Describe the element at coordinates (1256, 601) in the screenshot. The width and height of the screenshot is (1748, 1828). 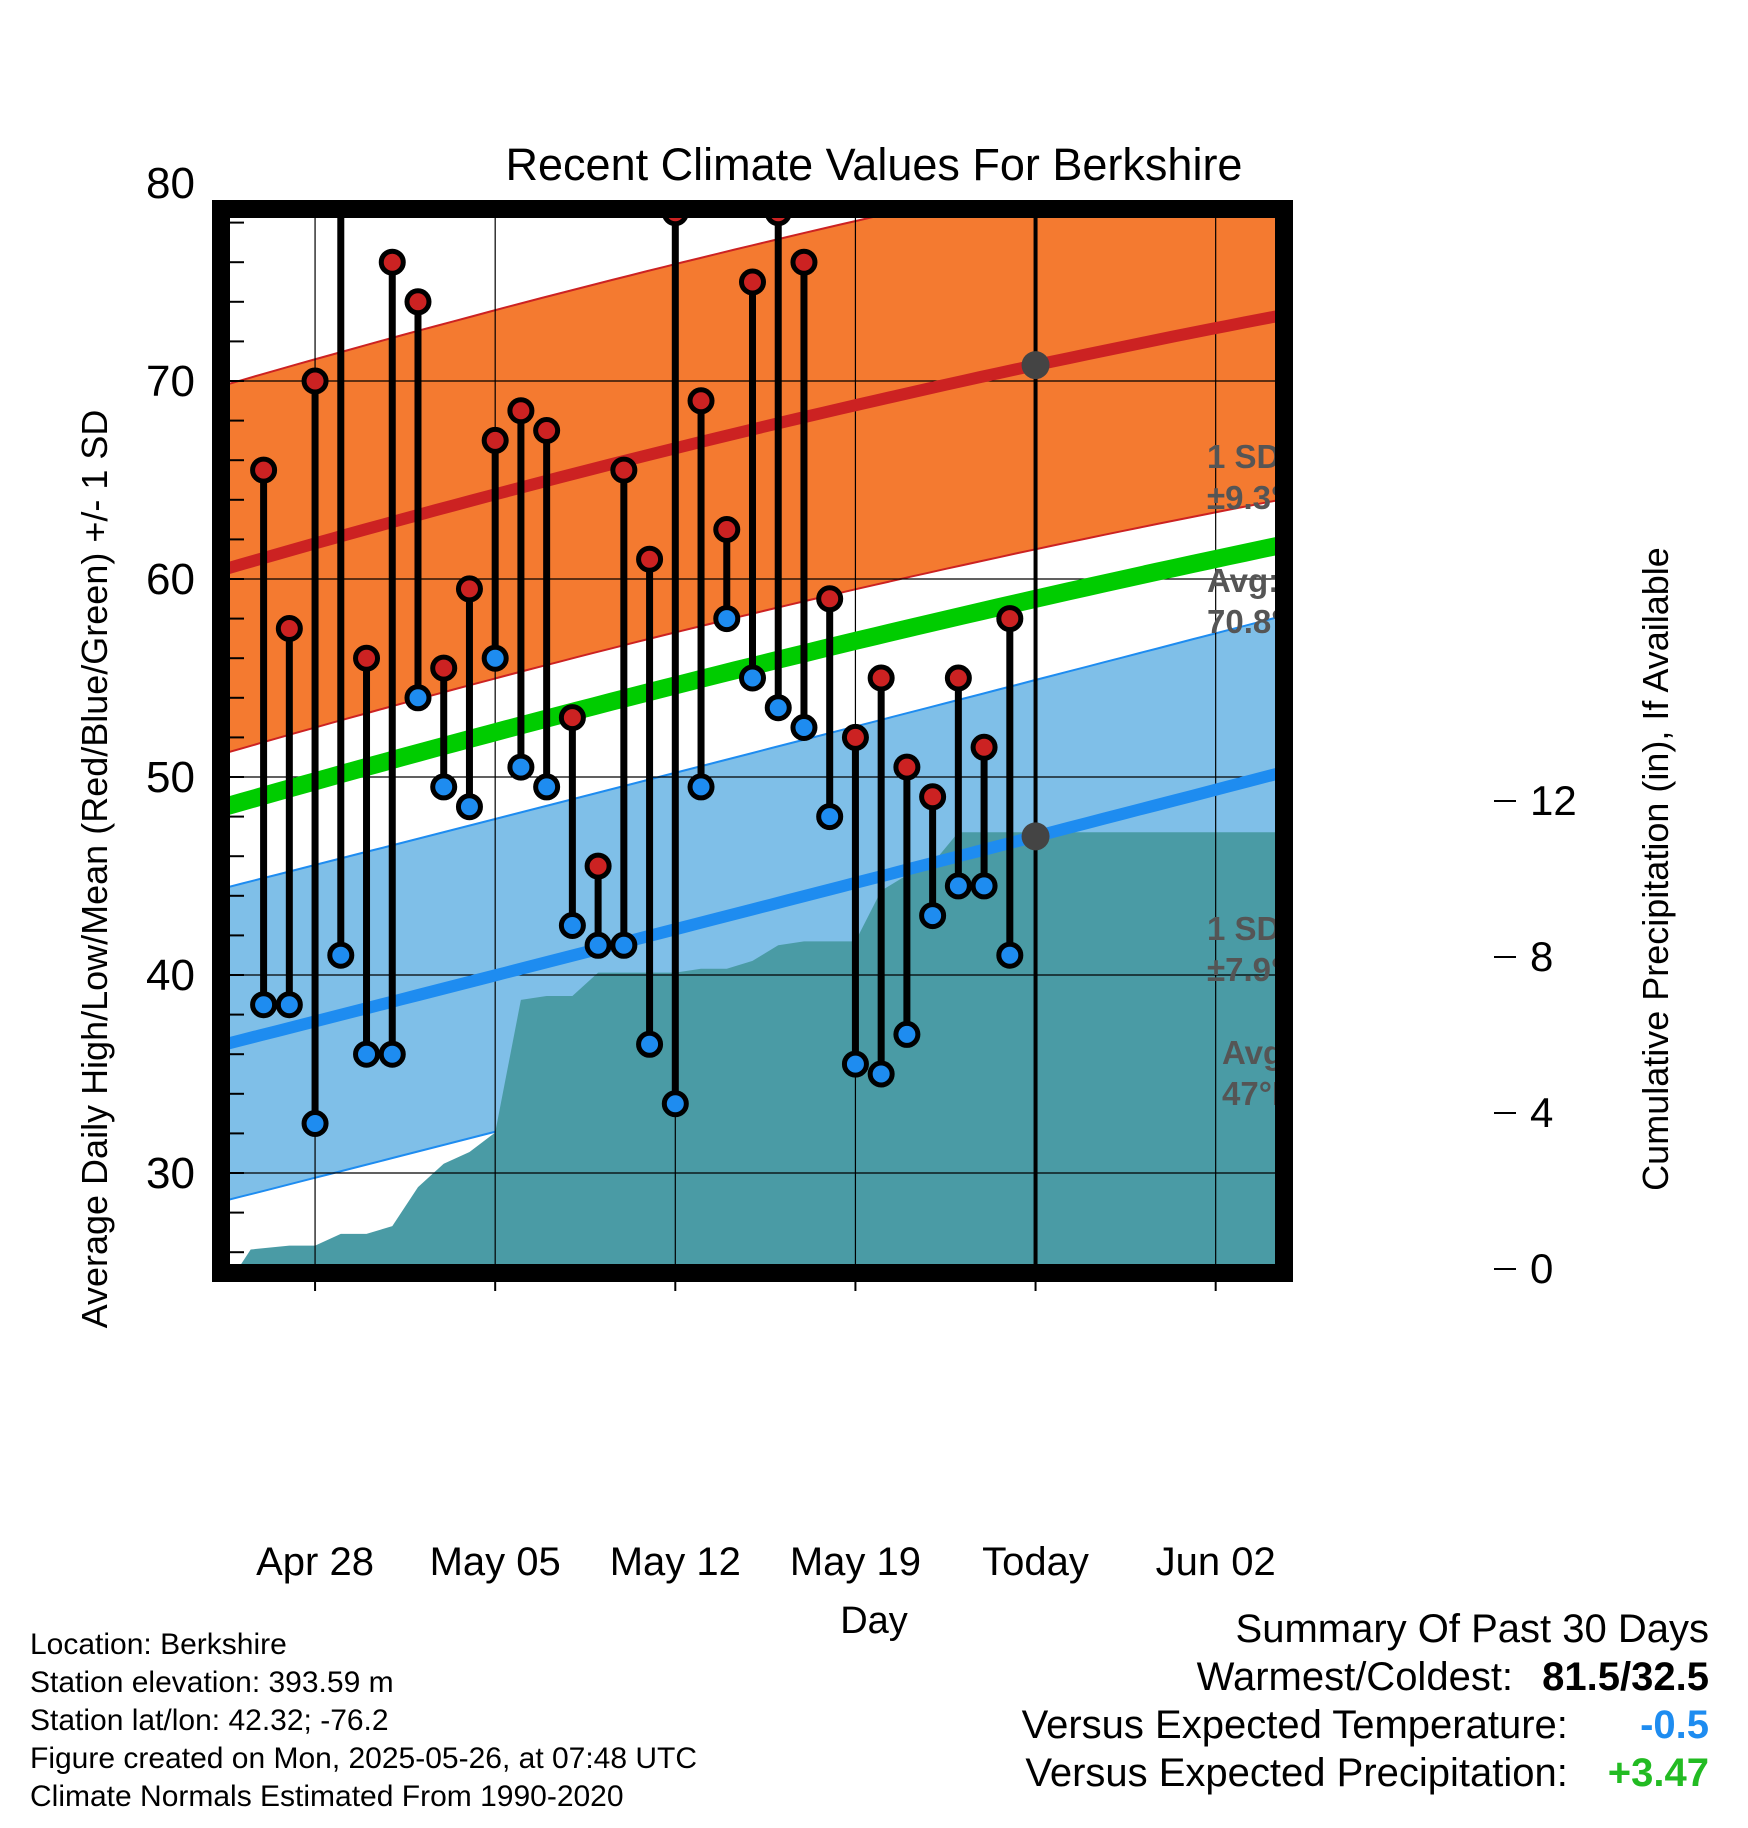
I see `high-avg-annotation: Avg: 70.8°F` at that location.